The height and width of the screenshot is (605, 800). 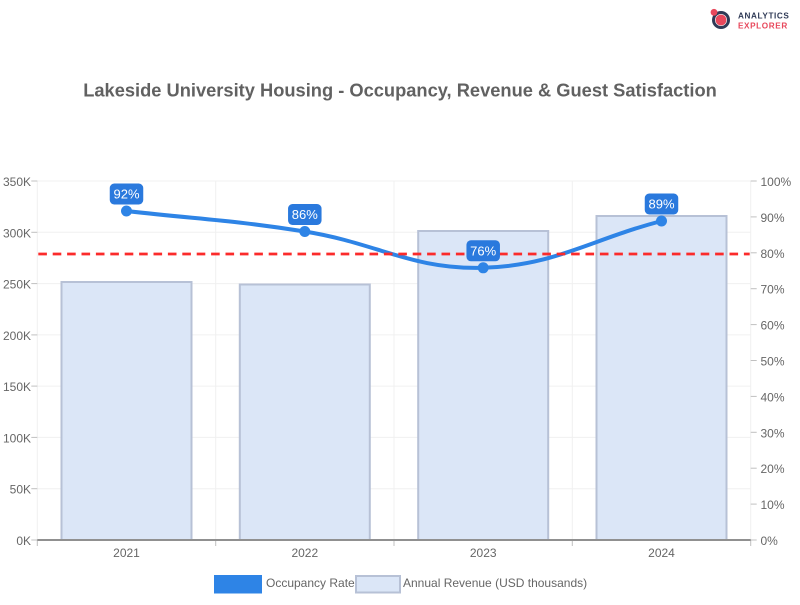 What do you see at coordinates (763, 26) in the screenshot?
I see `svg-text: EXPLORER` at bounding box center [763, 26].